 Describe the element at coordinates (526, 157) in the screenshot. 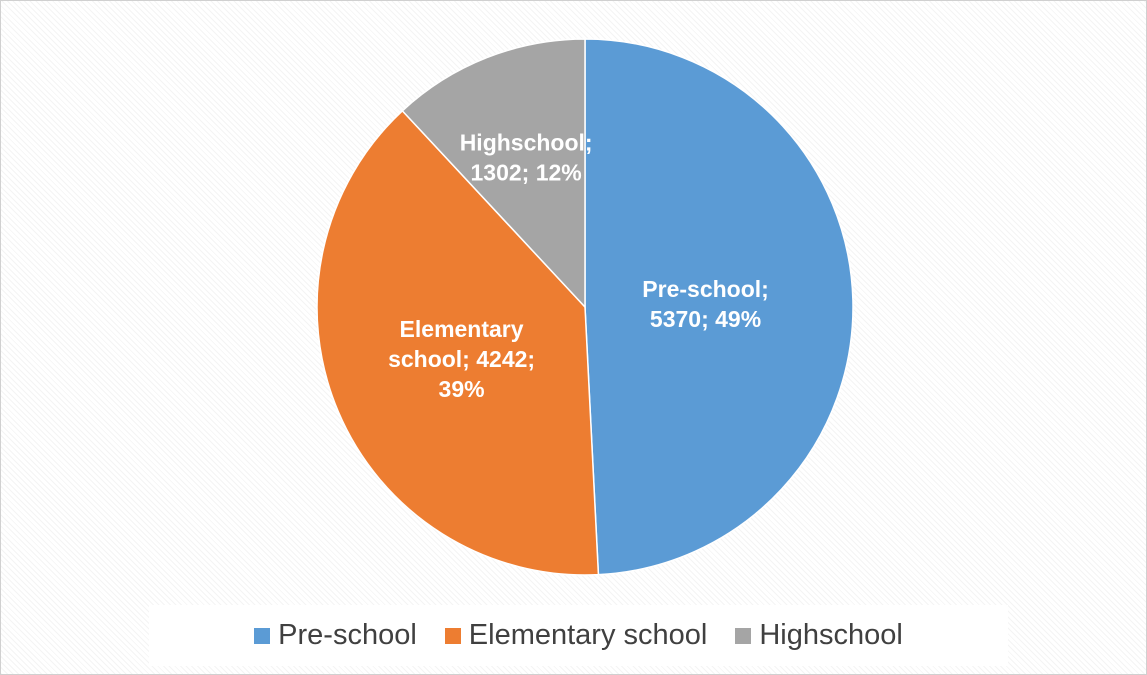

I see `data-label-highschool: Highschool; 1302; 12%` at that location.